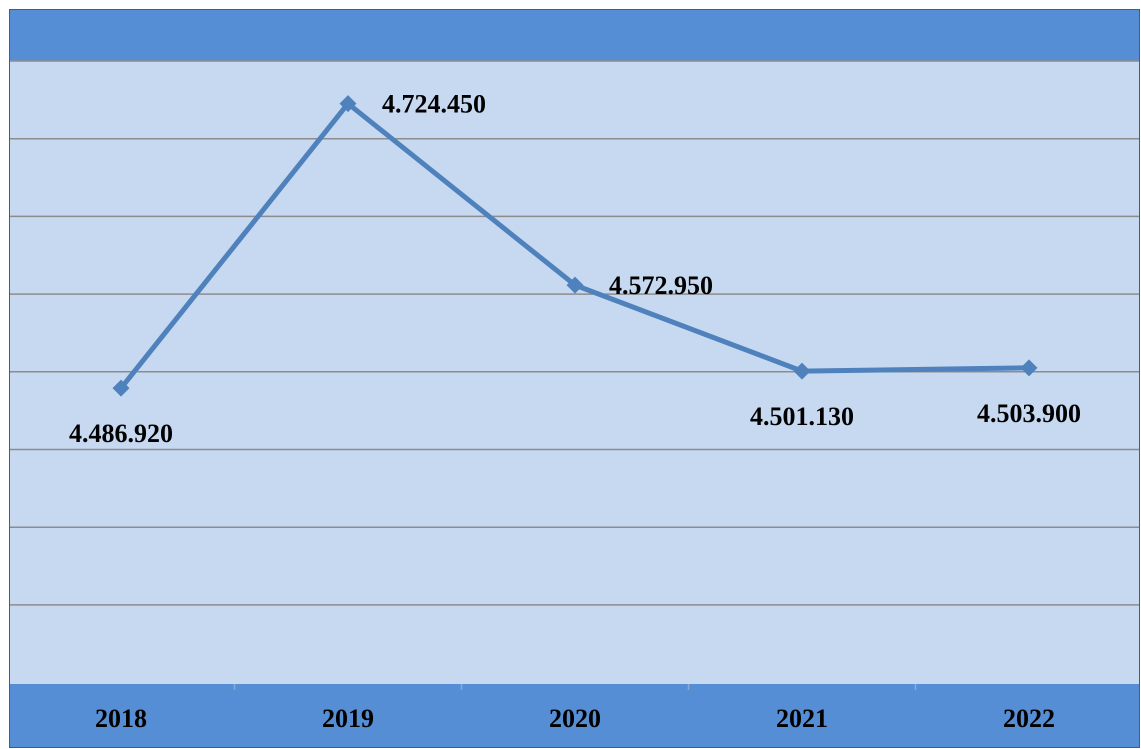 This screenshot has height=749, width=1141. Describe the element at coordinates (1029, 413) in the screenshot. I see `data-label: 4.503.900` at that location.